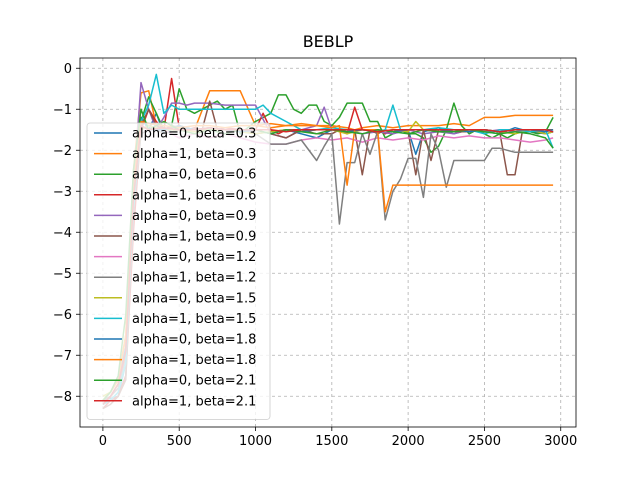 The image size is (640, 480). I want to click on x-tick-label: 1000, so click(255, 441).